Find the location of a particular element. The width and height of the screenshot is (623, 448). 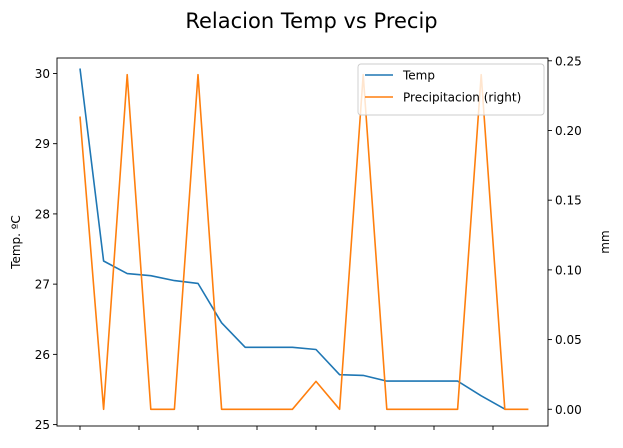

y-right-tick-label-4: 0.20 is located at coordinates (568, 131).